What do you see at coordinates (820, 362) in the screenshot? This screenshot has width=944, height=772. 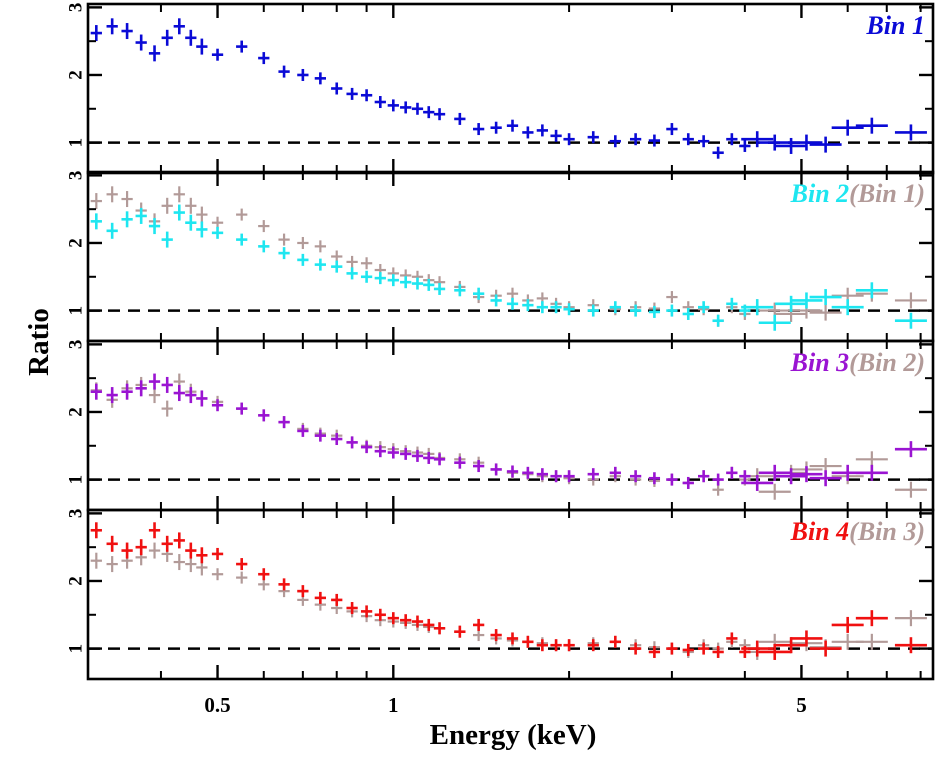 I see `panel-label-main: Bin 3` at bounding box center [820, 362].